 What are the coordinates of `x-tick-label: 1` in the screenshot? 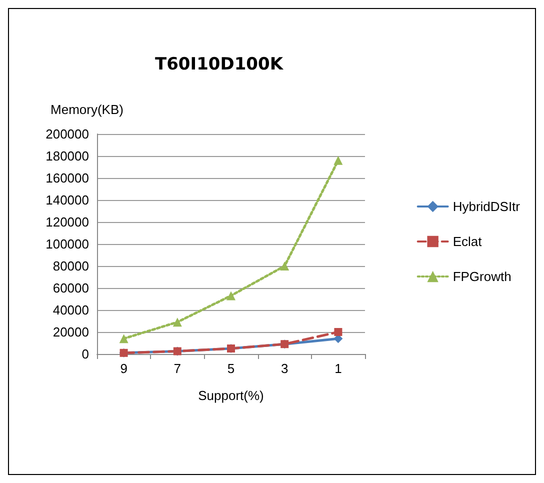 It's located at (338, 368).